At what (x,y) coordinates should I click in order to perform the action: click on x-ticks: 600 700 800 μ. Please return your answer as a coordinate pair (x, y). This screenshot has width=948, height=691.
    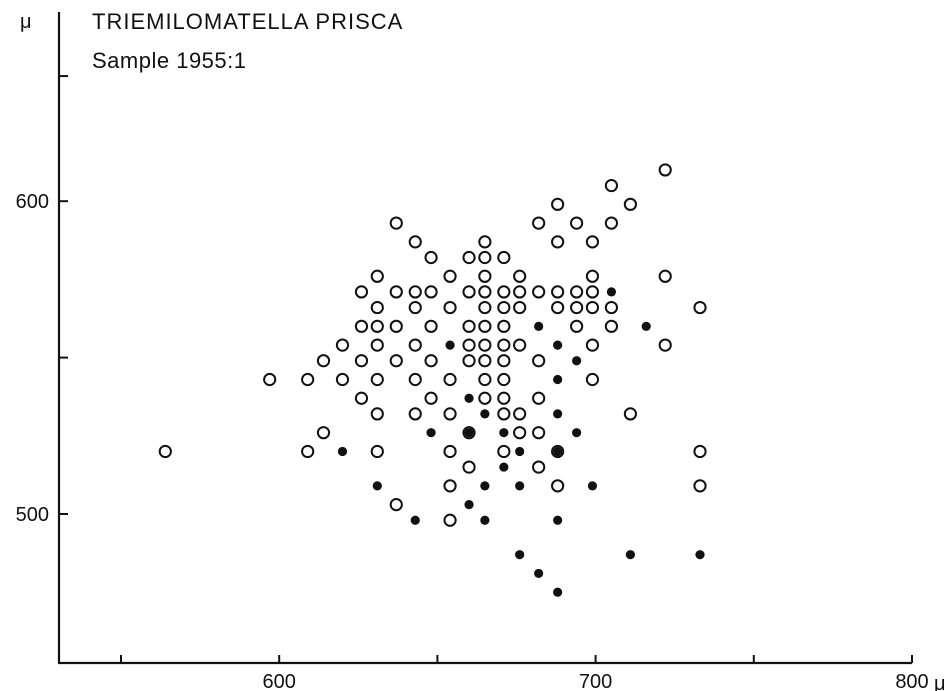
    Looking at the image, I should click on (533, 673).